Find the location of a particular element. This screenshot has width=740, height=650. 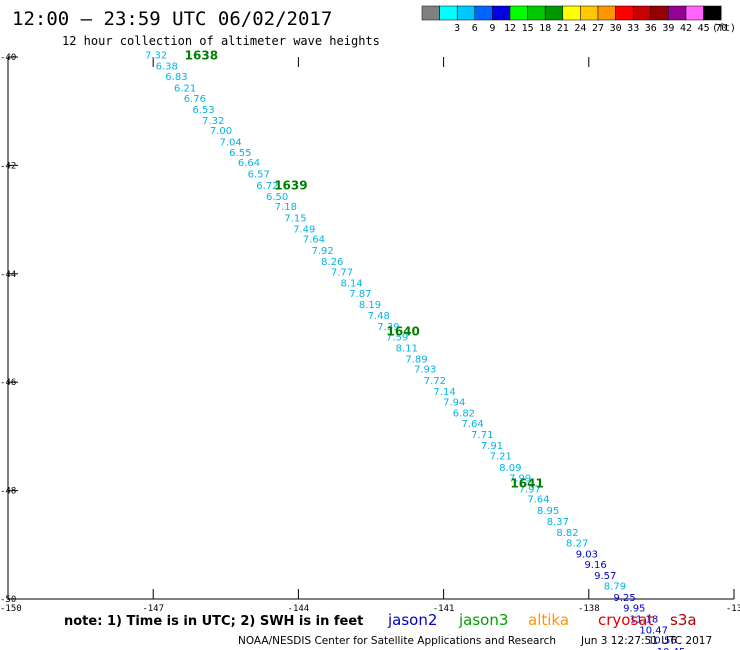

legend-label: 27 is located at coordinates (598, 28).